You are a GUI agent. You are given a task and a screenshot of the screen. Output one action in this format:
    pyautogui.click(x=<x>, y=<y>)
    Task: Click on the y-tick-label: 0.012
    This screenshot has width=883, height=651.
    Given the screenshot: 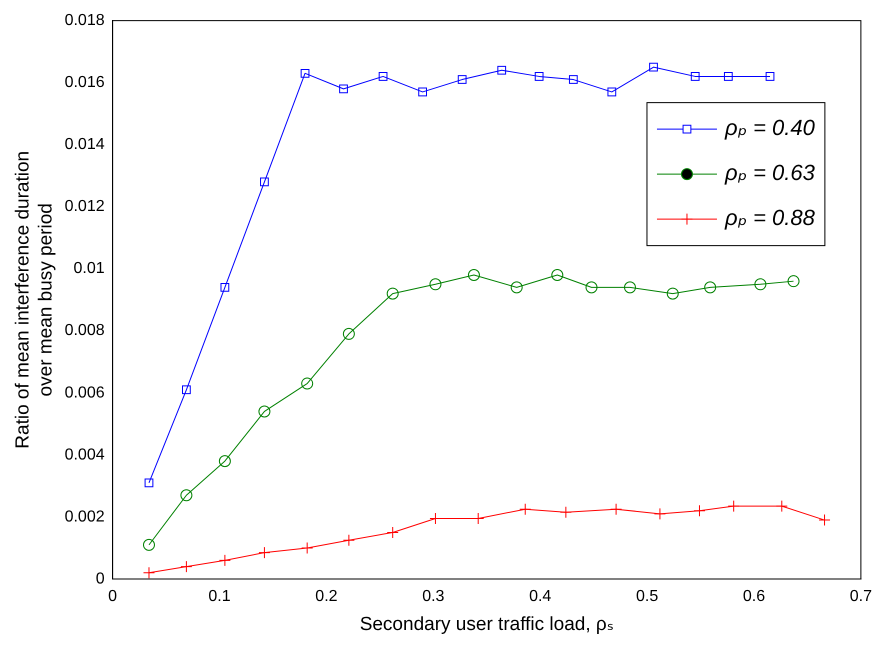 What is the action you would take?
    pyautogui.click(x=84, y=207)
    